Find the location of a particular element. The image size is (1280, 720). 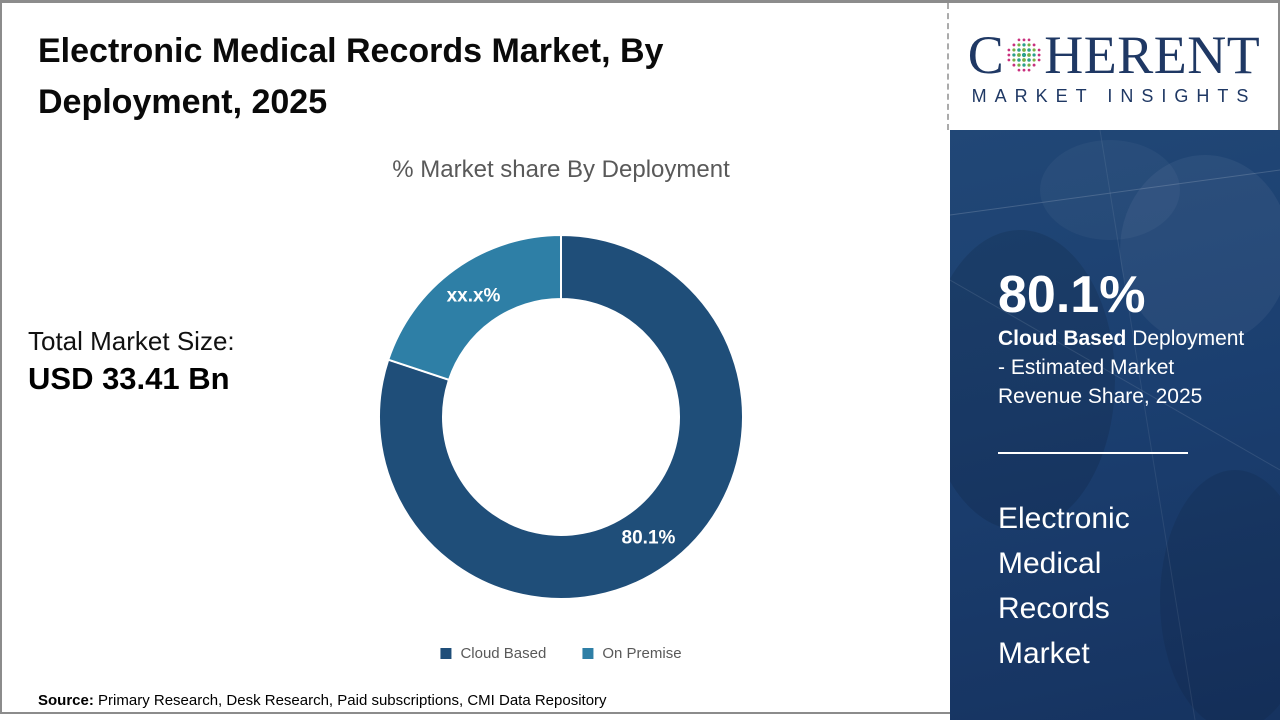

donut-chart-svg: 80.1% xx.x% is located at coordinates (561, 416).